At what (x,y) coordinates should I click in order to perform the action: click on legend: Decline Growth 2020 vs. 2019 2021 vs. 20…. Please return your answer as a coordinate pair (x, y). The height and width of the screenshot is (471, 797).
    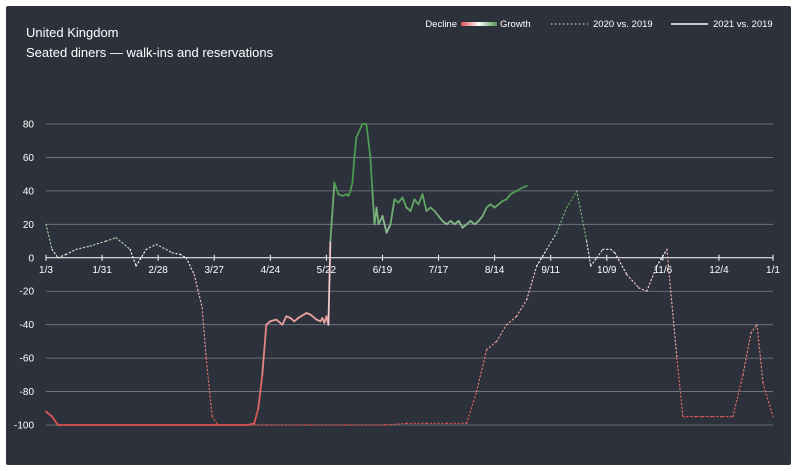
    Looking at the image, I should click on (598, 24).